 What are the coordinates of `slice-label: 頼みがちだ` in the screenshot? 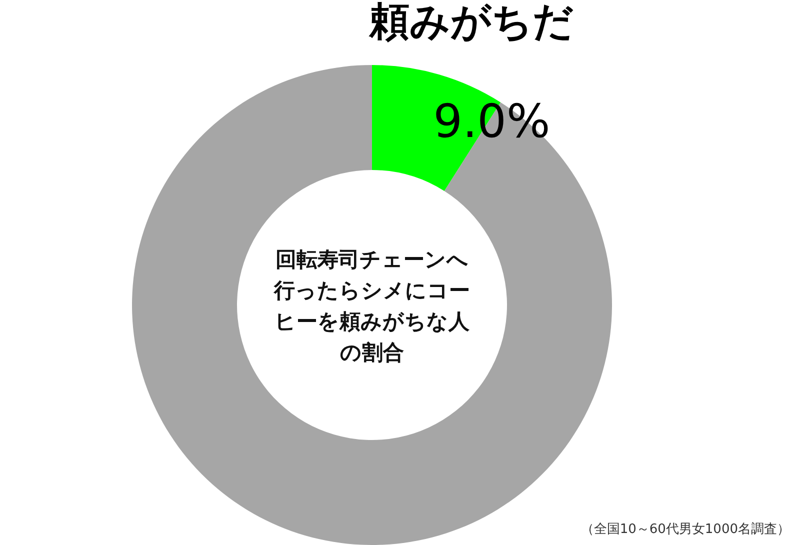 It's located at (471, 22).